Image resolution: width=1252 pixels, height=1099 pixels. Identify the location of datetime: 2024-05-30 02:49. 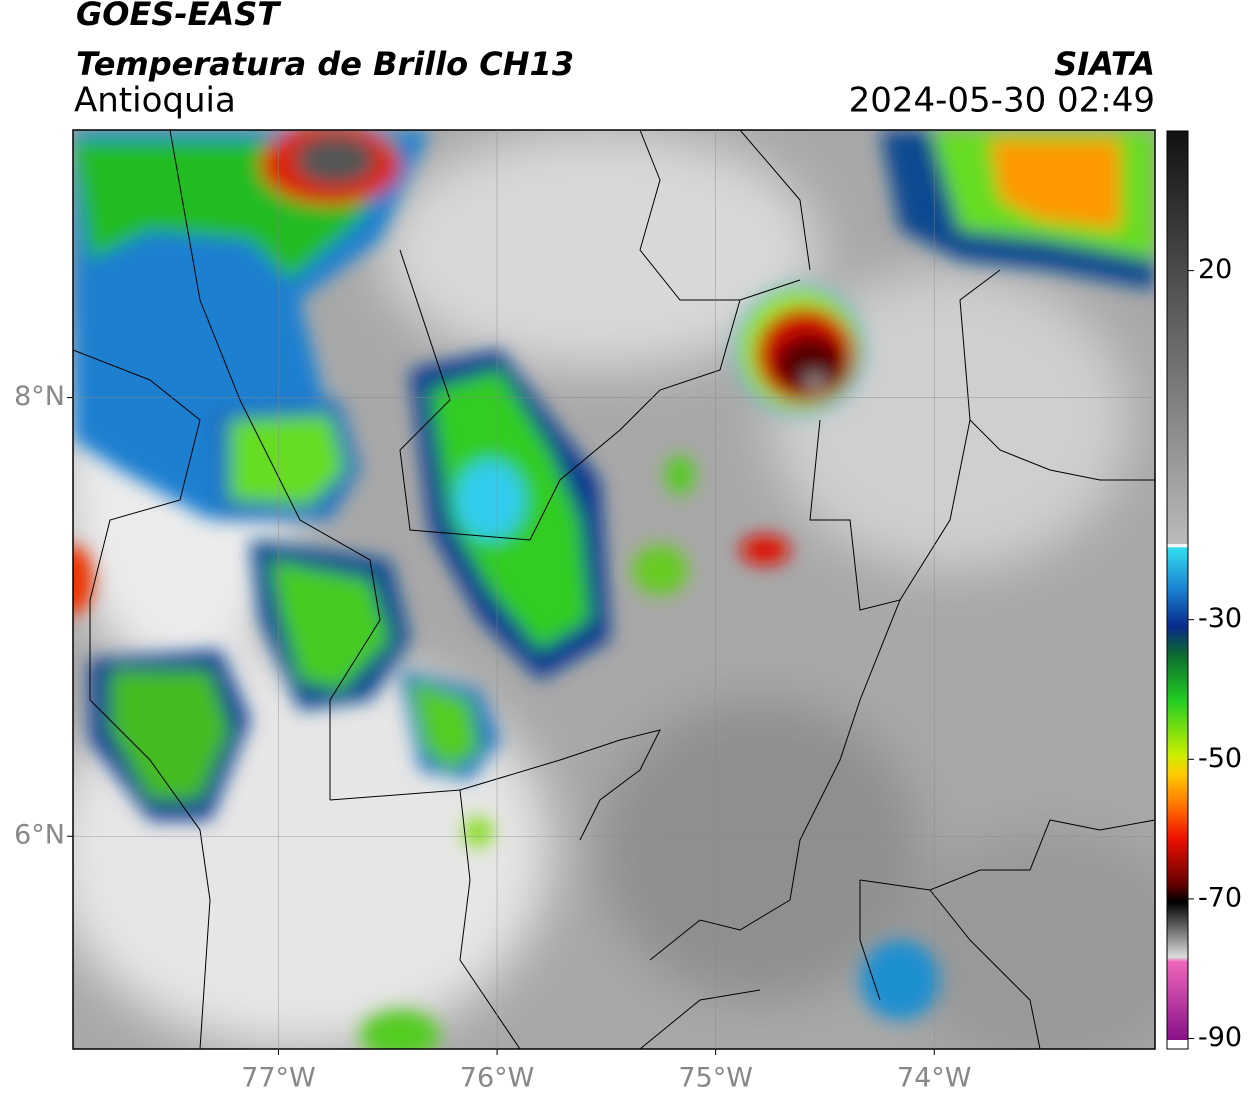
(1002, 101).